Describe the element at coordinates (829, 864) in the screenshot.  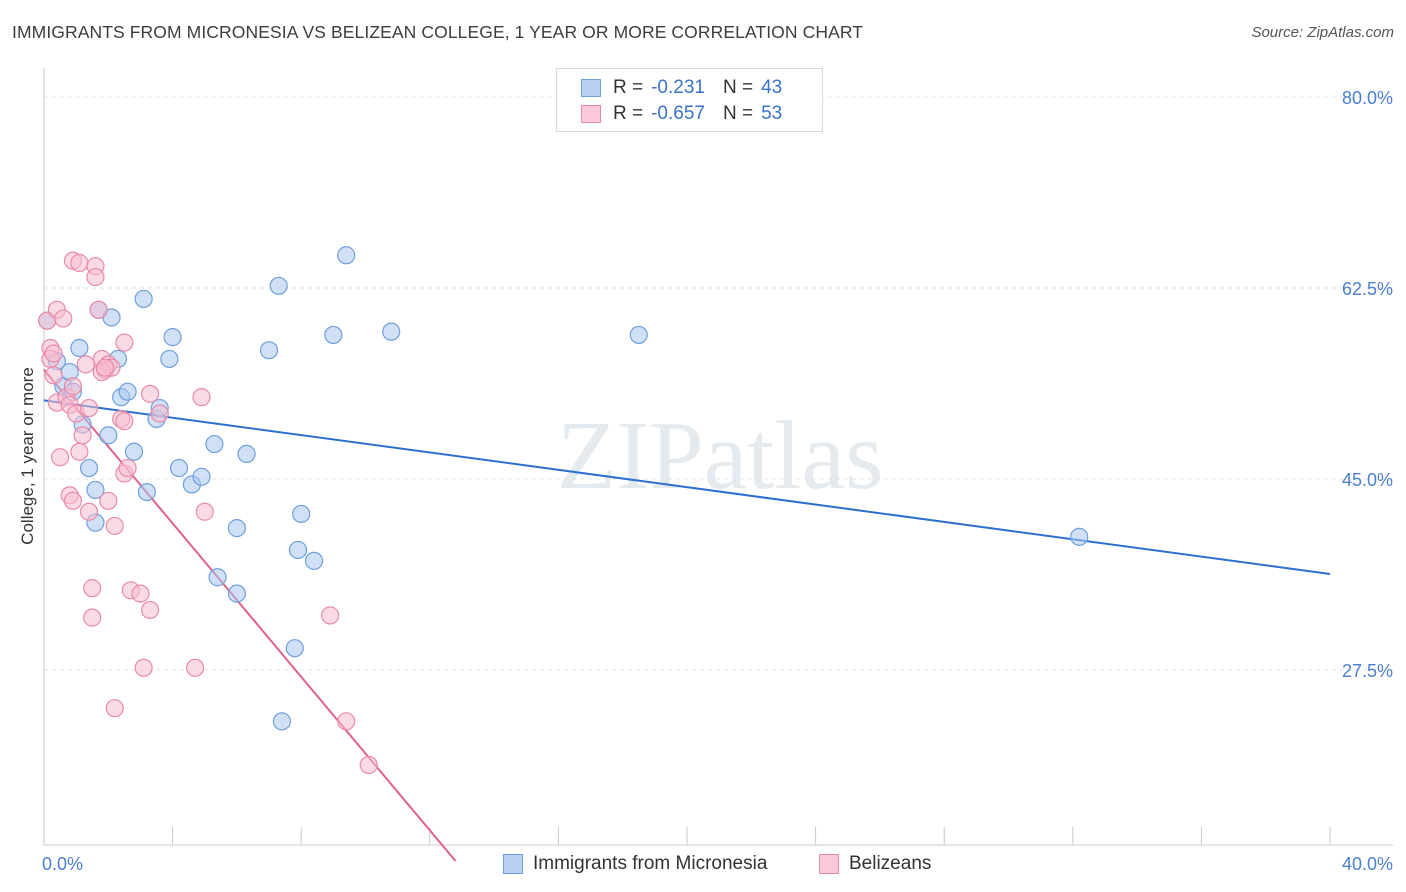
I see `bottom-legend-swatch-belizeans` at that location.